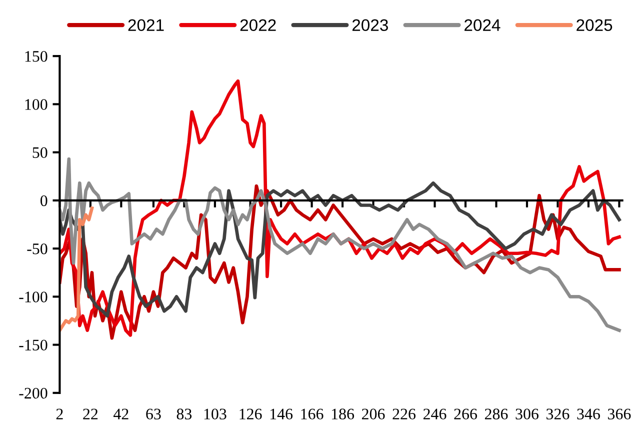  Describe the element at coordinates (527, 414) in the screenshot. I see `x-tick-label: 306` at that location.